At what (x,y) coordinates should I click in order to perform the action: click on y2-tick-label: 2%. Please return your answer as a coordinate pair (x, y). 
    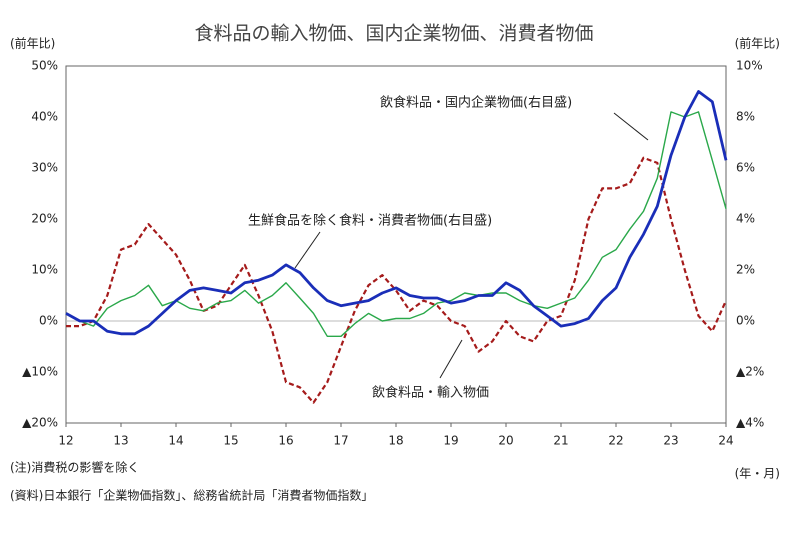
    Looking at the image, I should click on (745, 270).